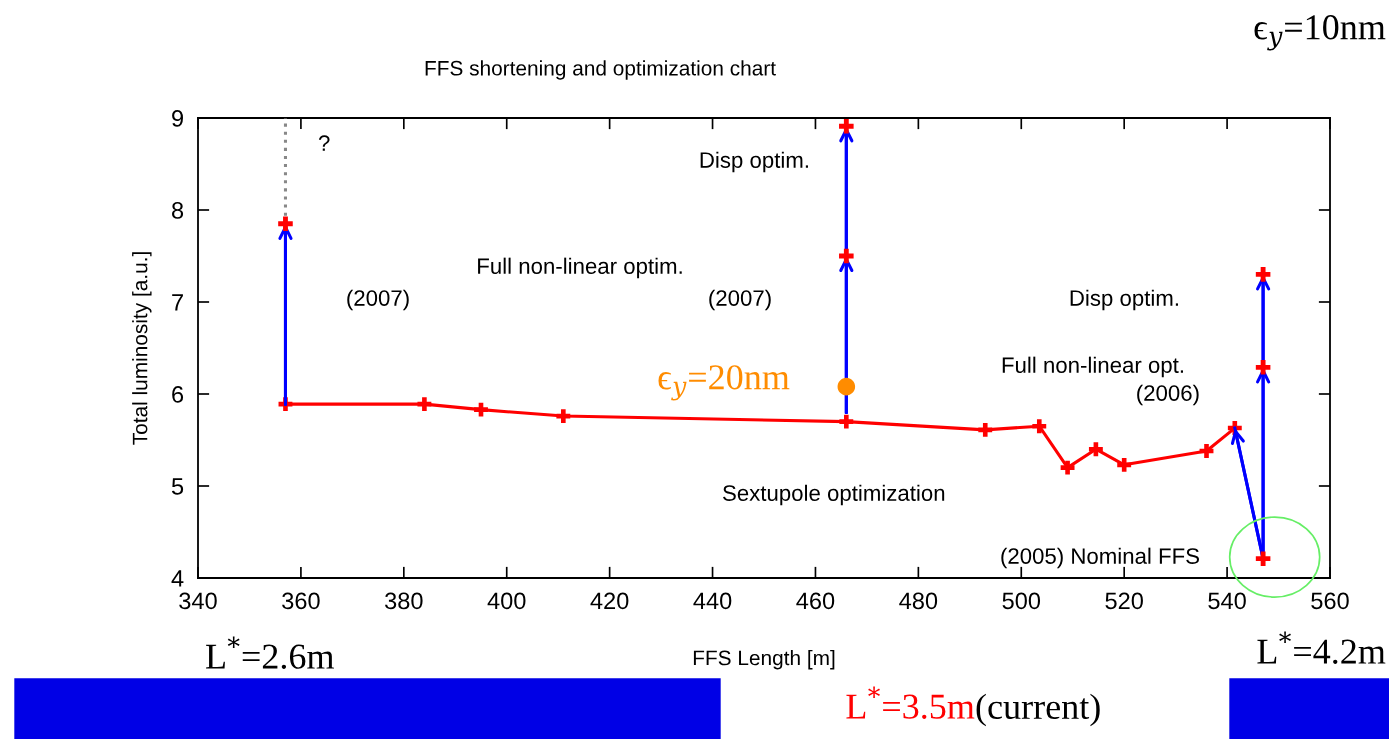  Describe the element at coordinates (270, 652) in the screenshot. I see `text: L$^{*}$=2.6m` at that location.